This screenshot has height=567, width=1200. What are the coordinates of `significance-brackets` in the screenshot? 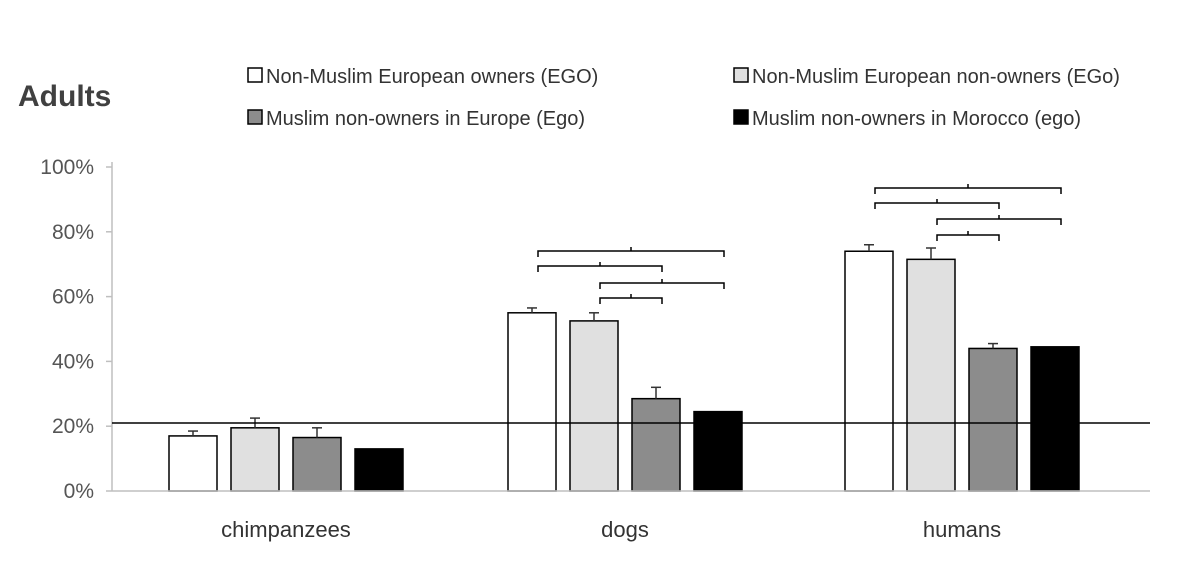 It's located at (799, 244).